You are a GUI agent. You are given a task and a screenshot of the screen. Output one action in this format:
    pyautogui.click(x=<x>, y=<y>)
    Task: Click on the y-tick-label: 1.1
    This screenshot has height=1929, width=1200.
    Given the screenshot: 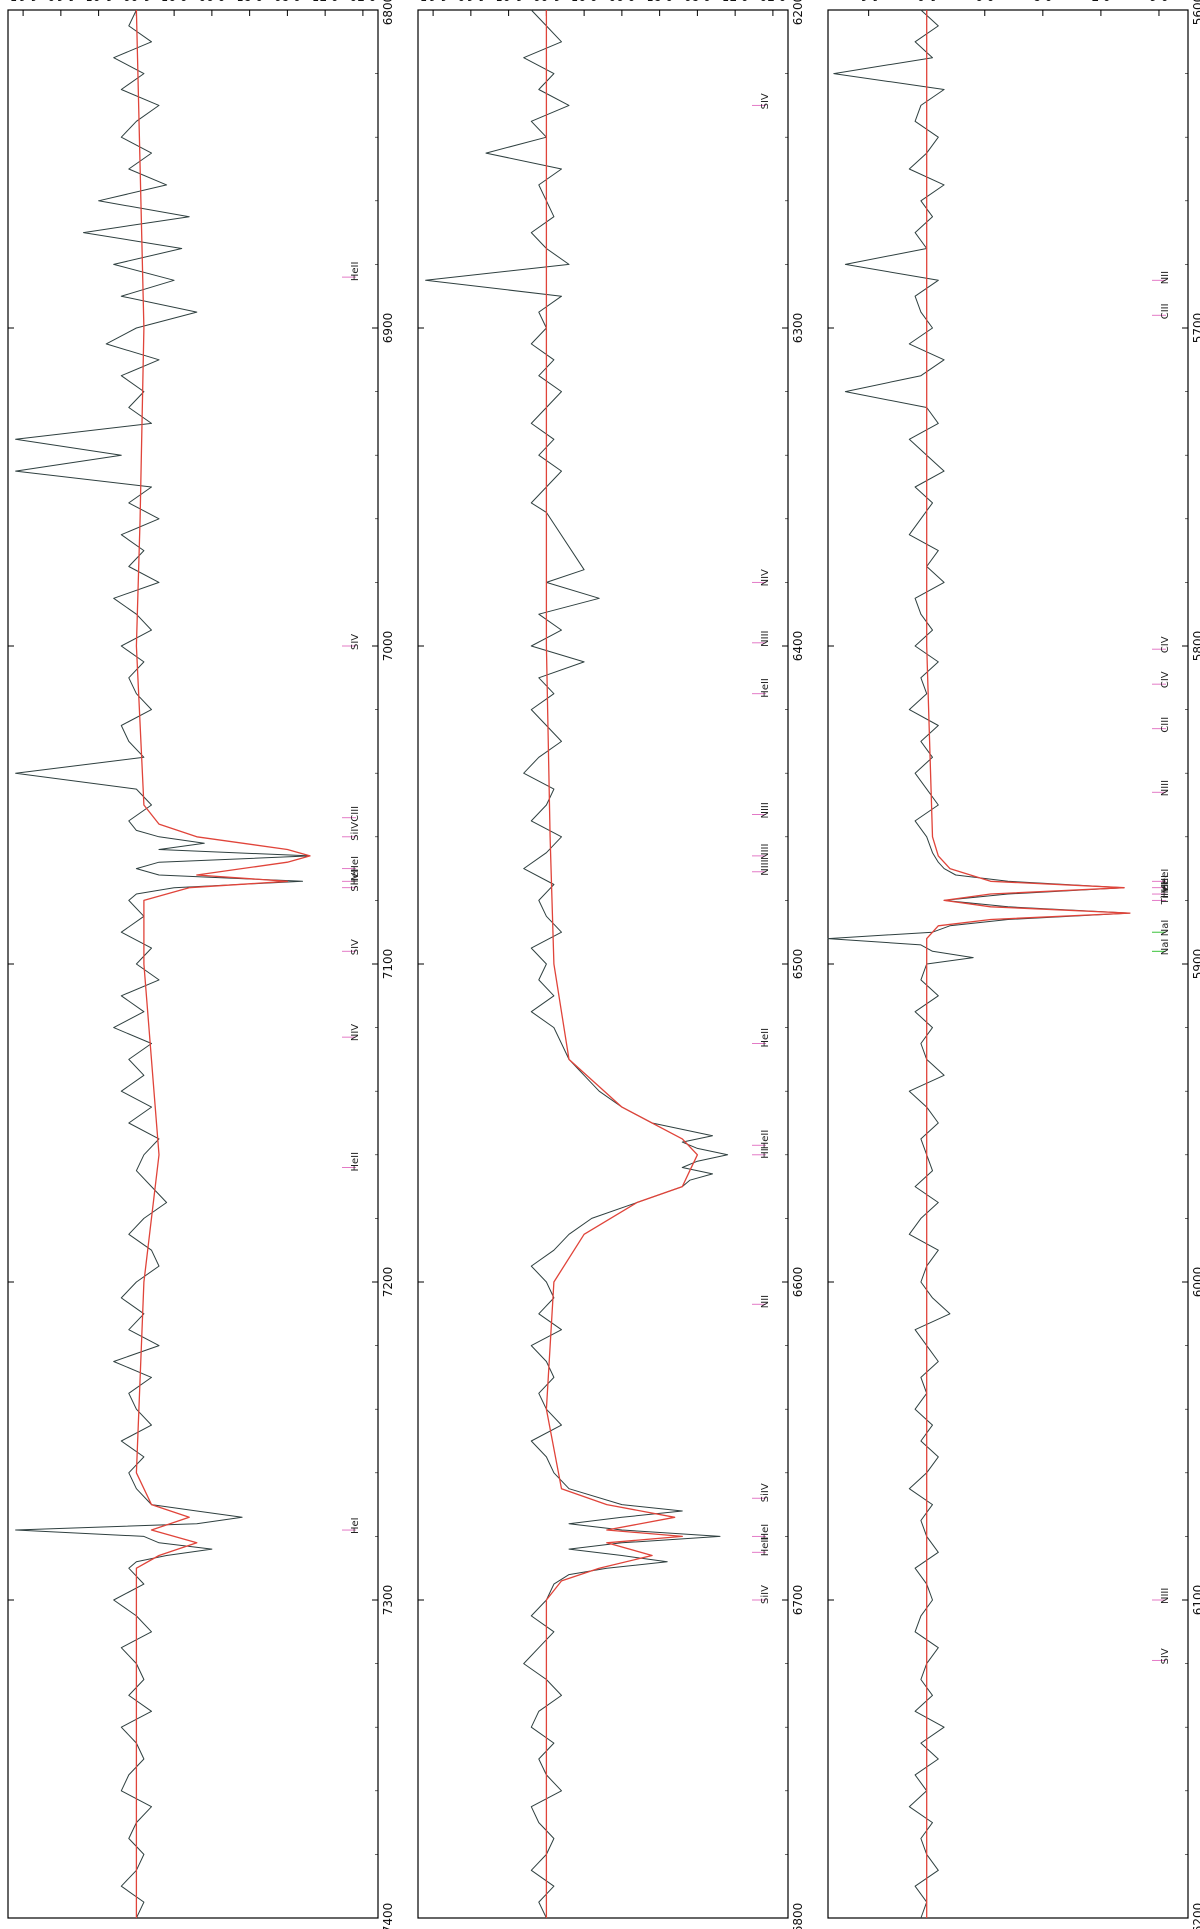 What is the action you would take?
    pyautogui.click(x=868, y=1)
    